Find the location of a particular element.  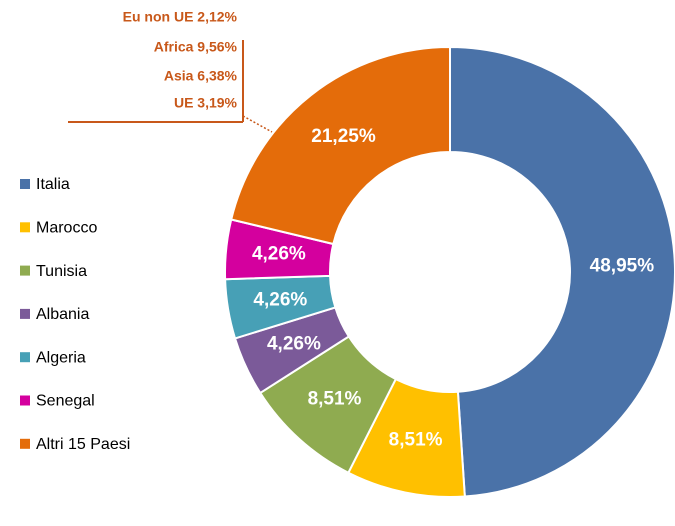

annotation: Eu non UE 2,12% is located at coordinates (180, 17).